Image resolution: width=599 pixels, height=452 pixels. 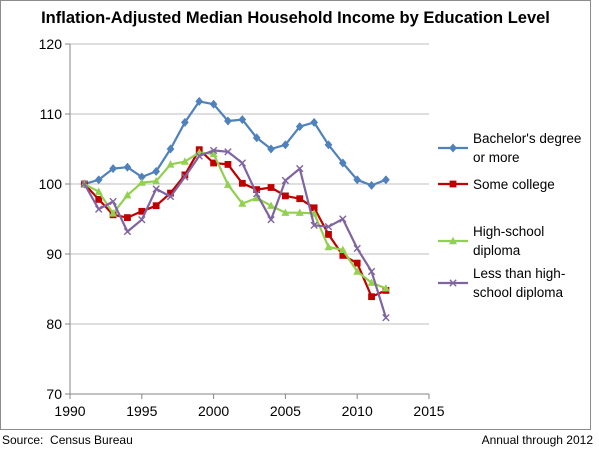 What do you see at coordinates (314, 208) in the screenshot?
I see `series-2-point-2007` at bounding box center [314, 208].